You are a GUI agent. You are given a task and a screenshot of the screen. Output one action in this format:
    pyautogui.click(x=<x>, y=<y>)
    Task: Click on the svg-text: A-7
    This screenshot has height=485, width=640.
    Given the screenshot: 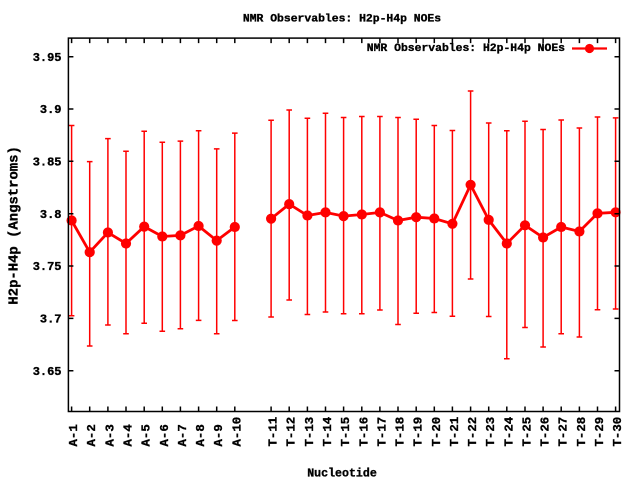 What is the action you would take?
    pyautogui.click(x=183, y=435)
    